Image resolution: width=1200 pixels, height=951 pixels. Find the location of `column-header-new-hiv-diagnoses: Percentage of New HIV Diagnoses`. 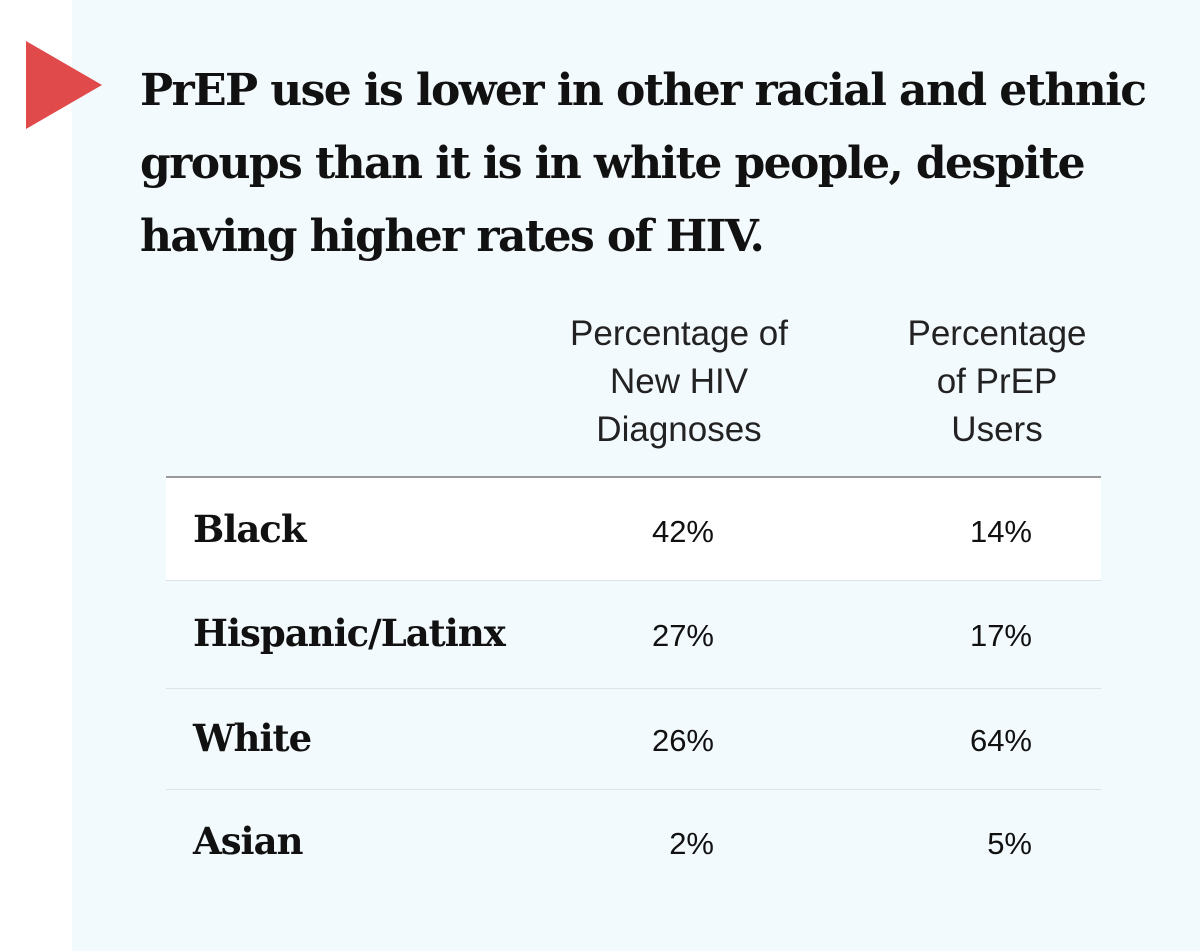

column-header-new-hiv-diagnoses: Percentage of New HIV Diagnoses is located at coordinates (679, 381).